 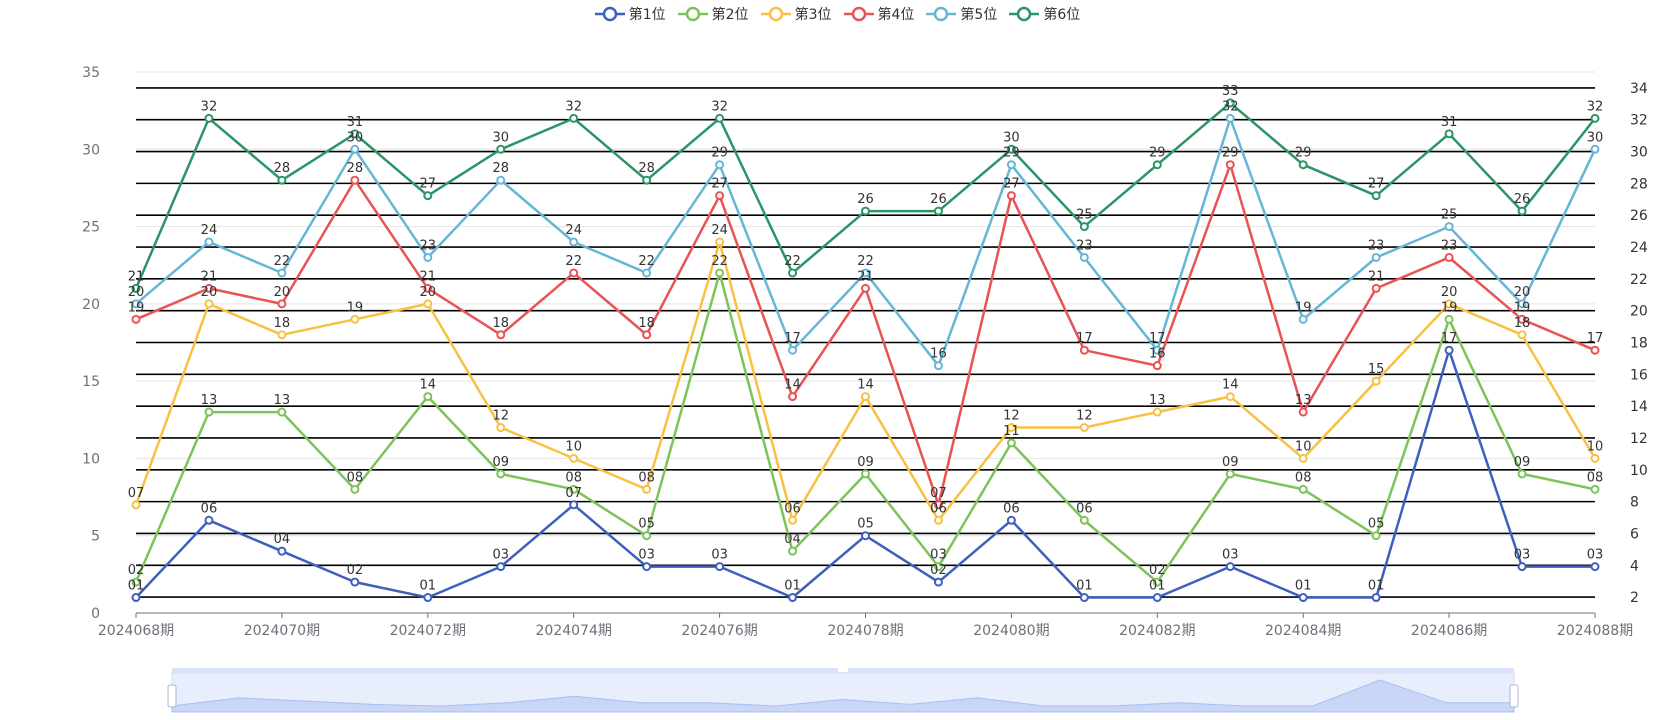 What do you see at coordinates (865, 524) in the screenshot?
I see `data-label: 05` at bounding box center [865, 524].